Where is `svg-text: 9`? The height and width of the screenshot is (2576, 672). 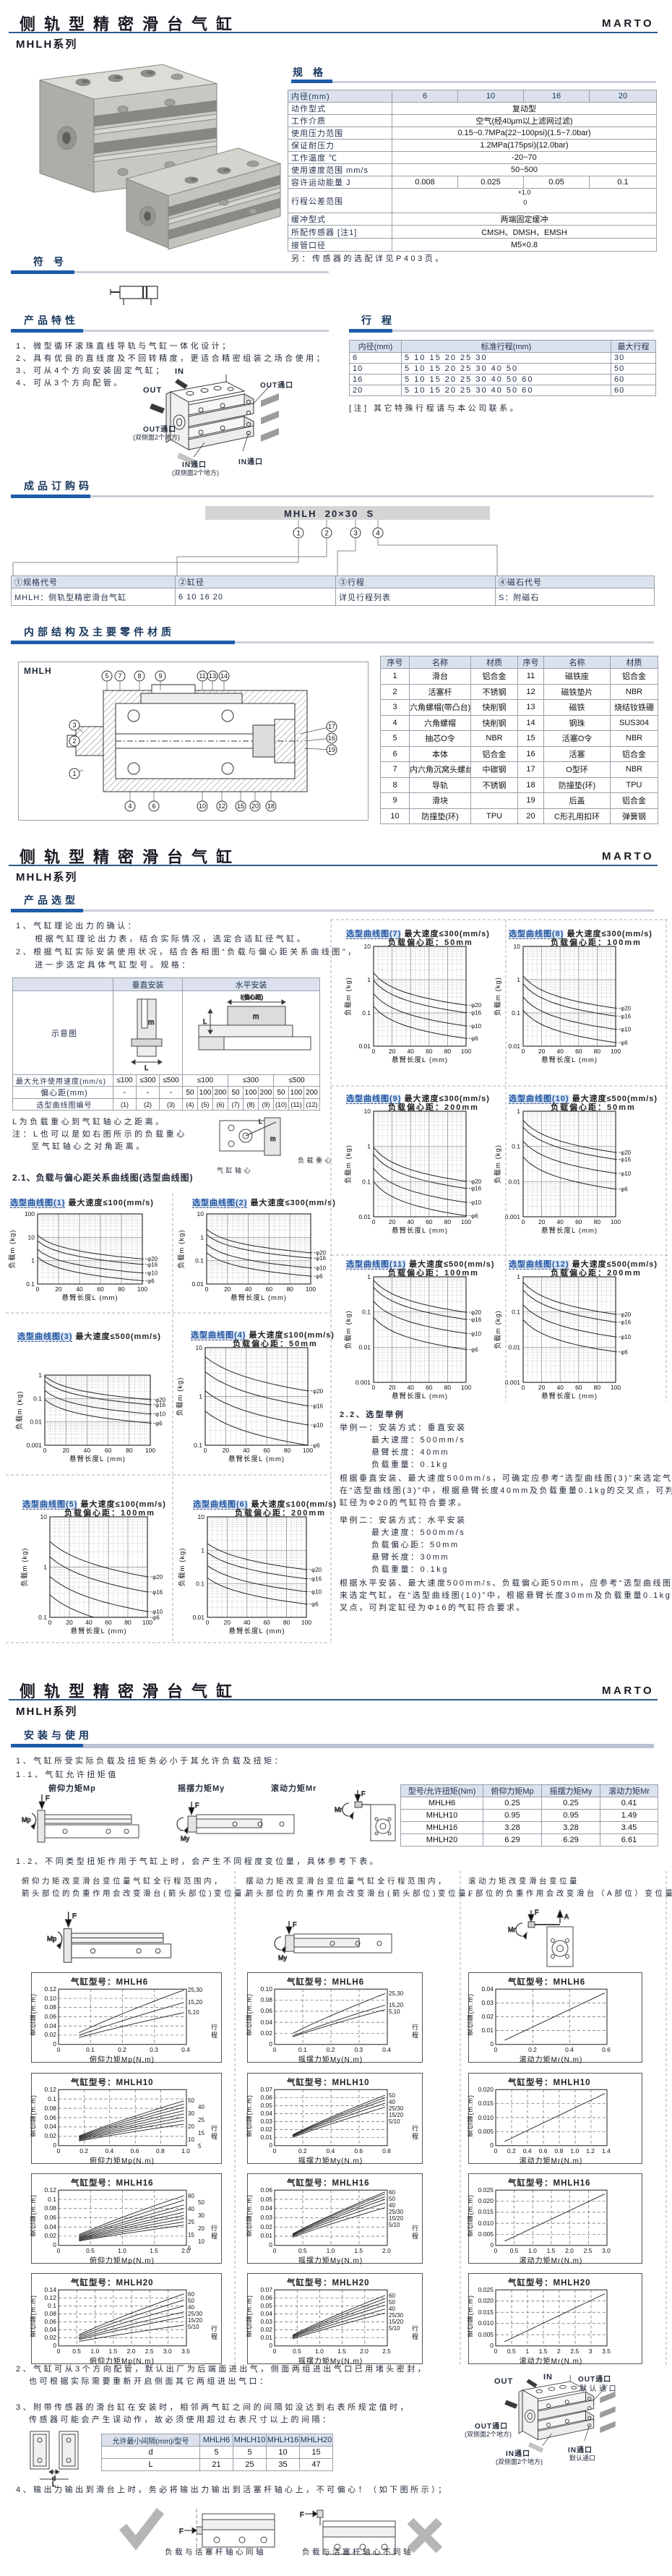
svg-text: 9 is located at coordinates (160, 676).